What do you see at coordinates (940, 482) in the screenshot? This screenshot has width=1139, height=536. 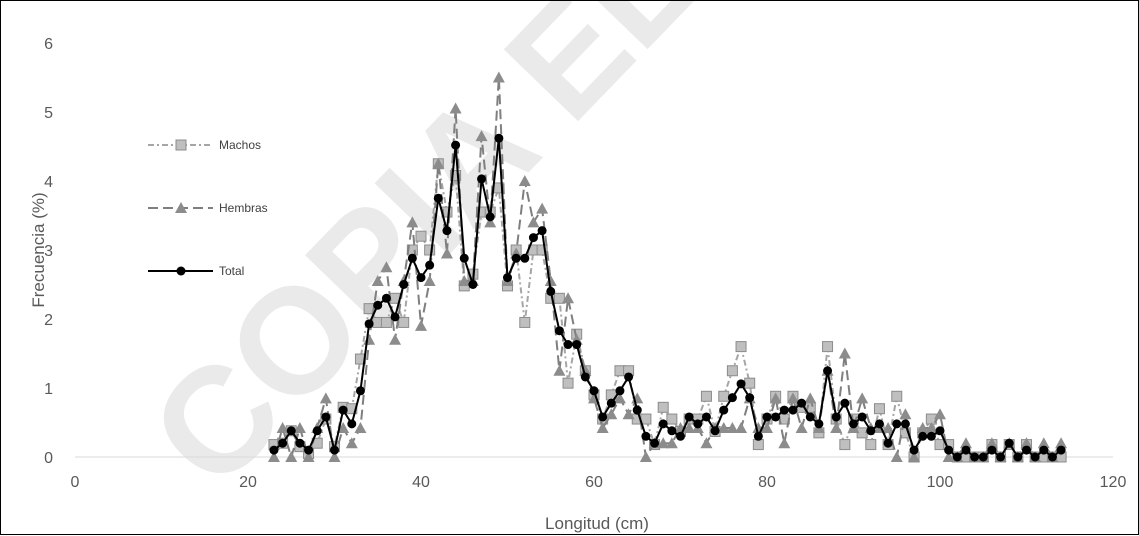 I see `x-tick-label: 100` at bounding box center [940, 482].